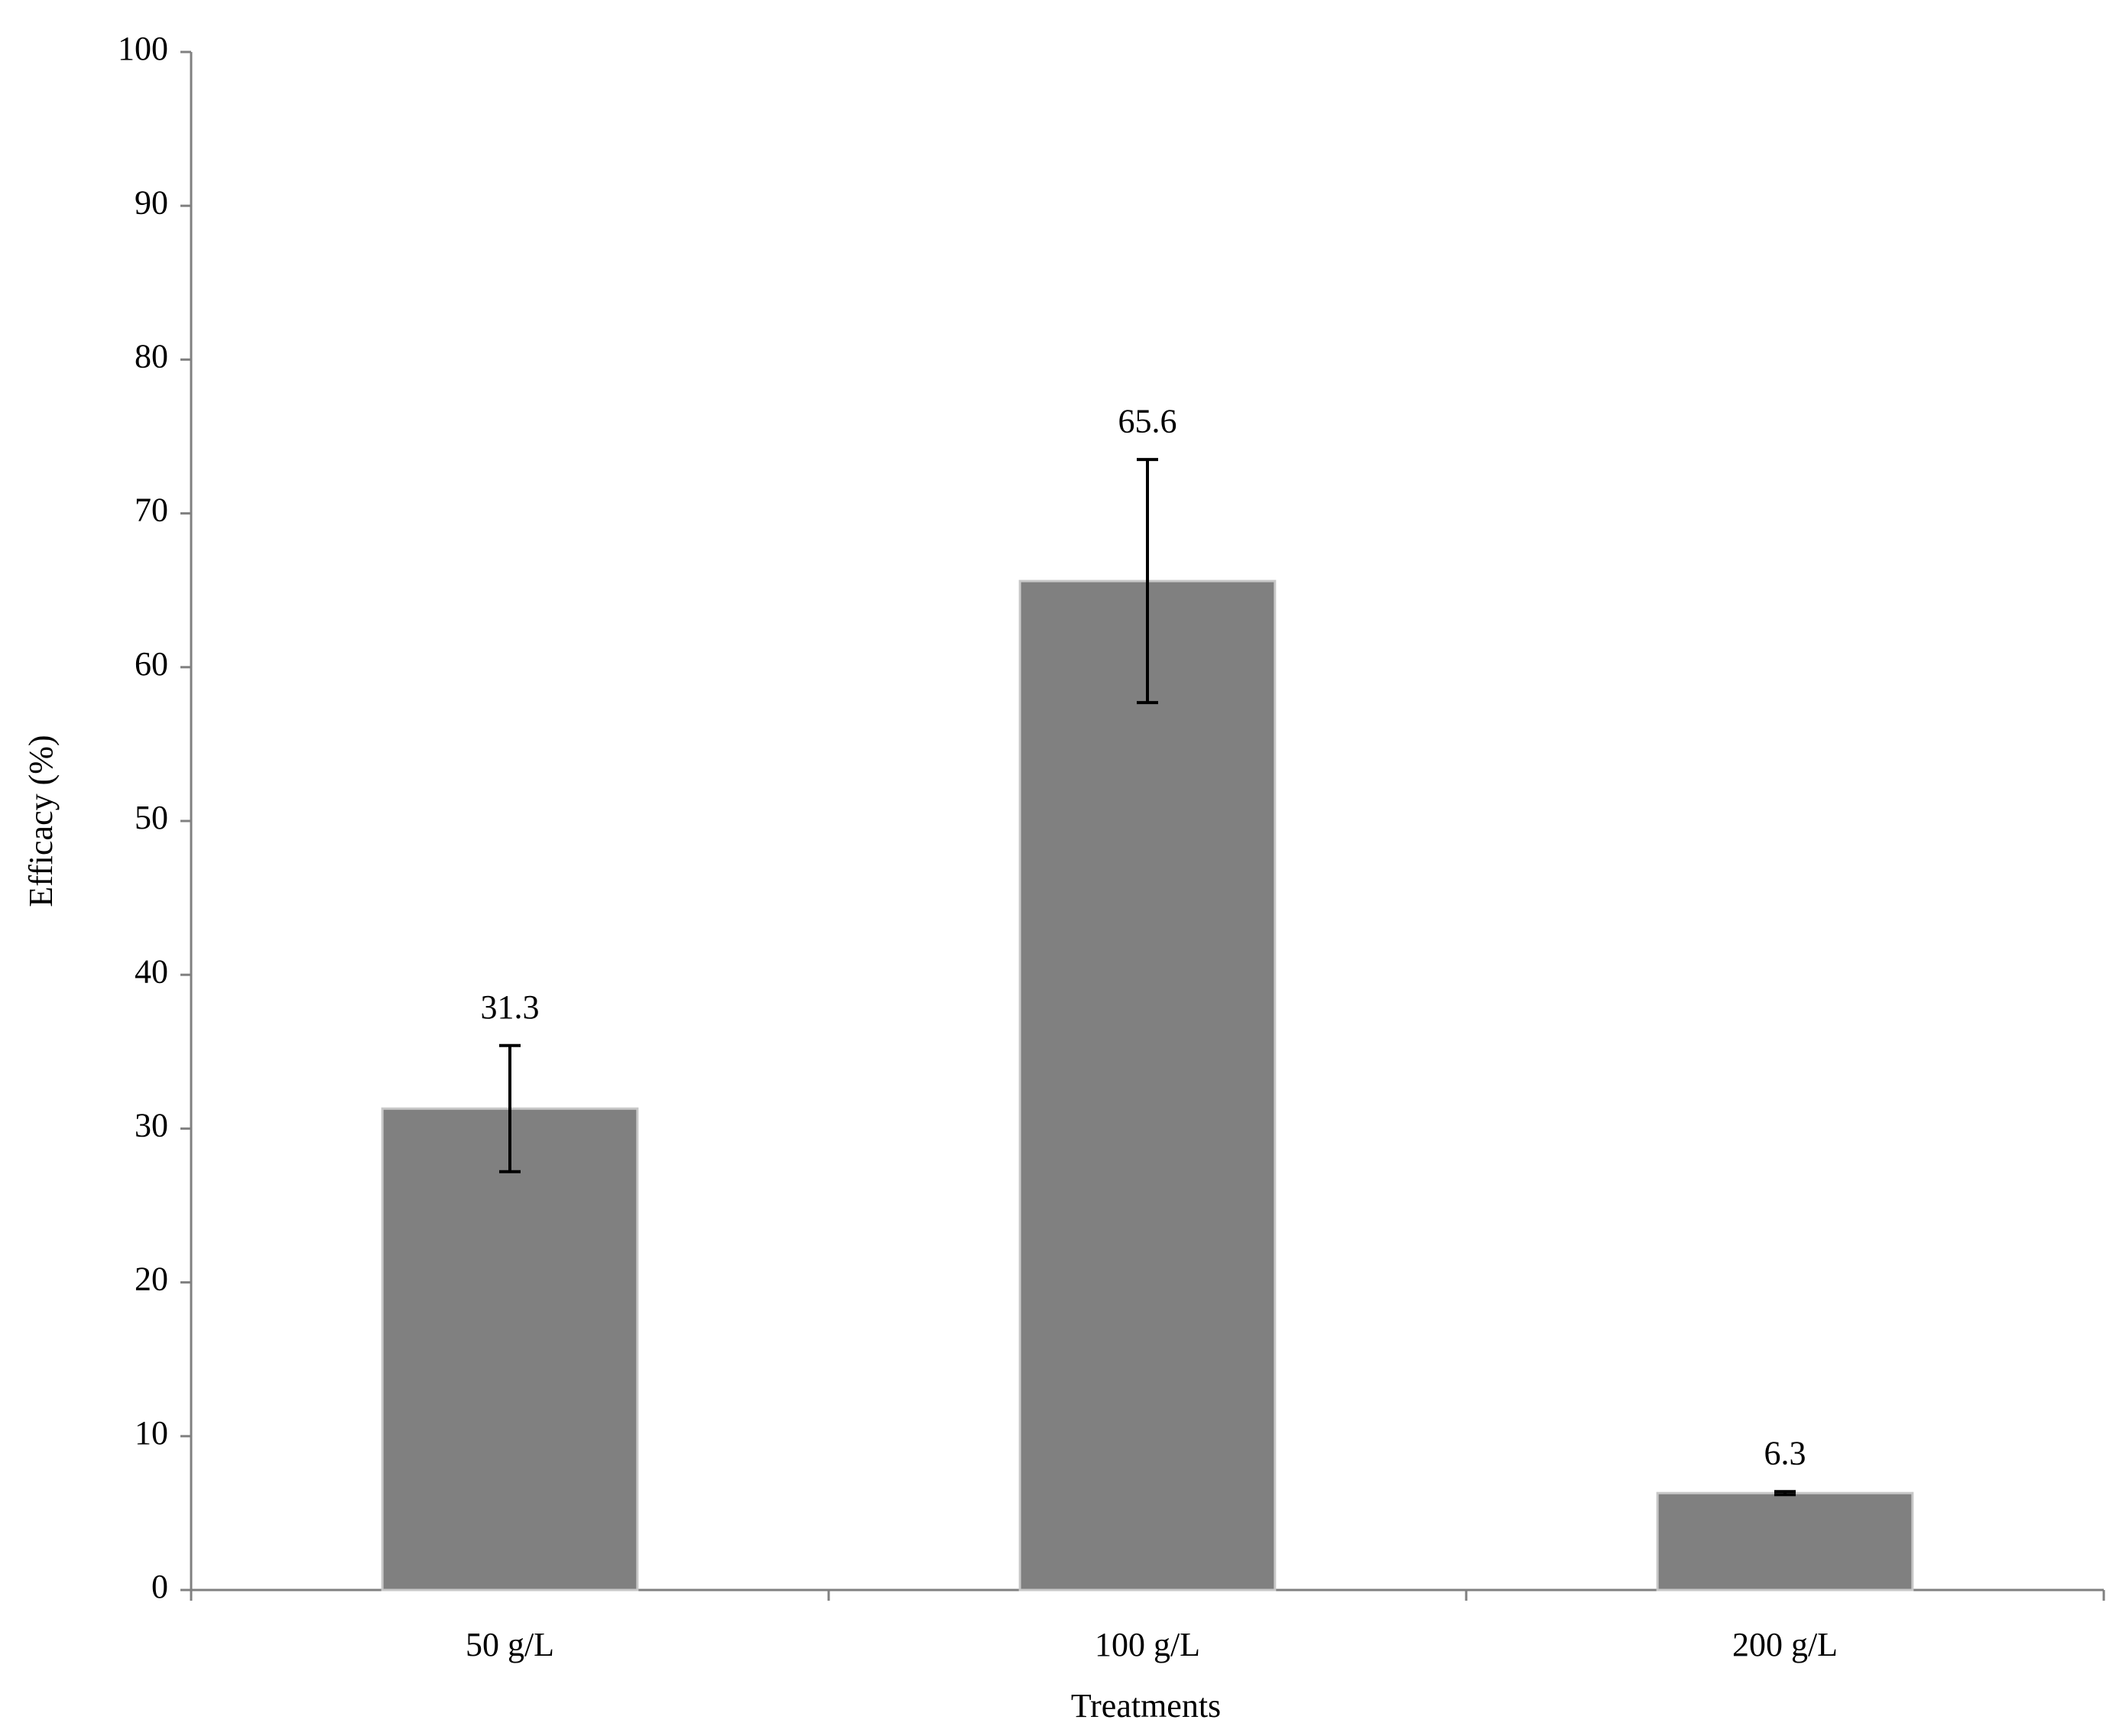  I want to click on y-tick-label: 40, so click(151, 971).